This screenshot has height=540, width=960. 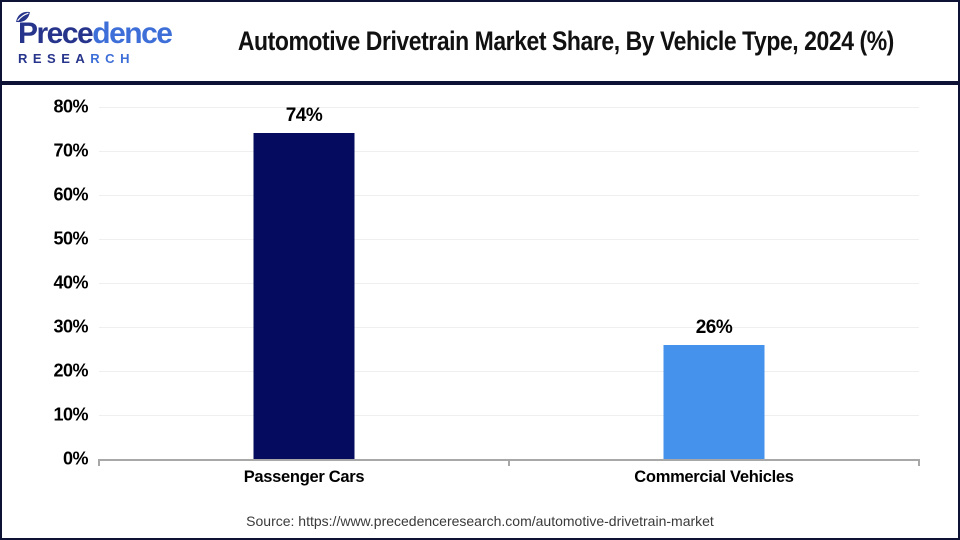 What do you see at coordinates (304, 477) in the screenshot?
I see `category-label-passenger-cars: Passenger Cars` at bounding box center [304, 477].